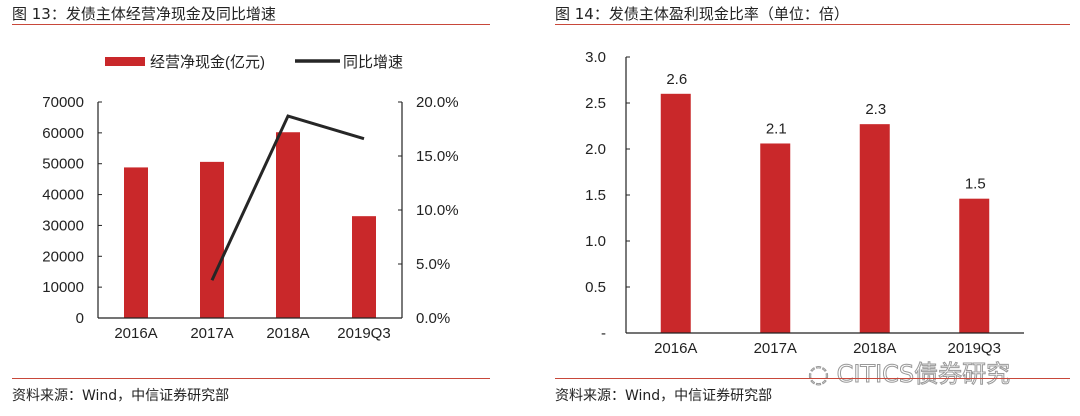  What do you see at coordinates (433, 318) in the screenshot?
I see `y2-tick-label: 0.0%` at bounding box center [433, 318].